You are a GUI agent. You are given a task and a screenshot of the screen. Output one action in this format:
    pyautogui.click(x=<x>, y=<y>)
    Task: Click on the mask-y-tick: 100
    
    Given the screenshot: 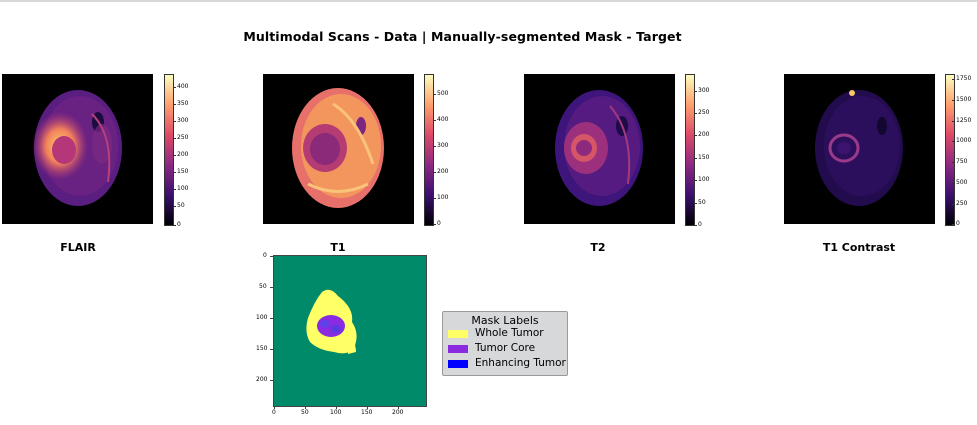 What is the action you would take?
    pyautogui.click(x=262, y=317)
    